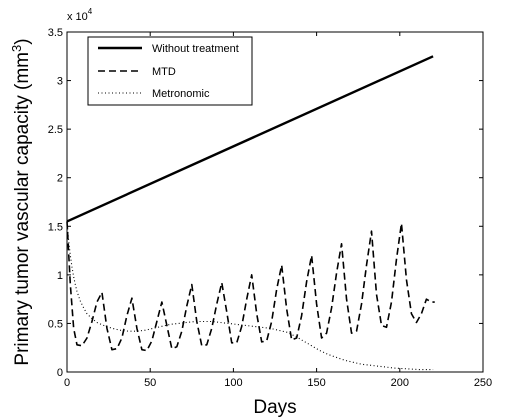 The image size is (516, 420). I want to click on x-tick-label: 200, so click(400, 383).